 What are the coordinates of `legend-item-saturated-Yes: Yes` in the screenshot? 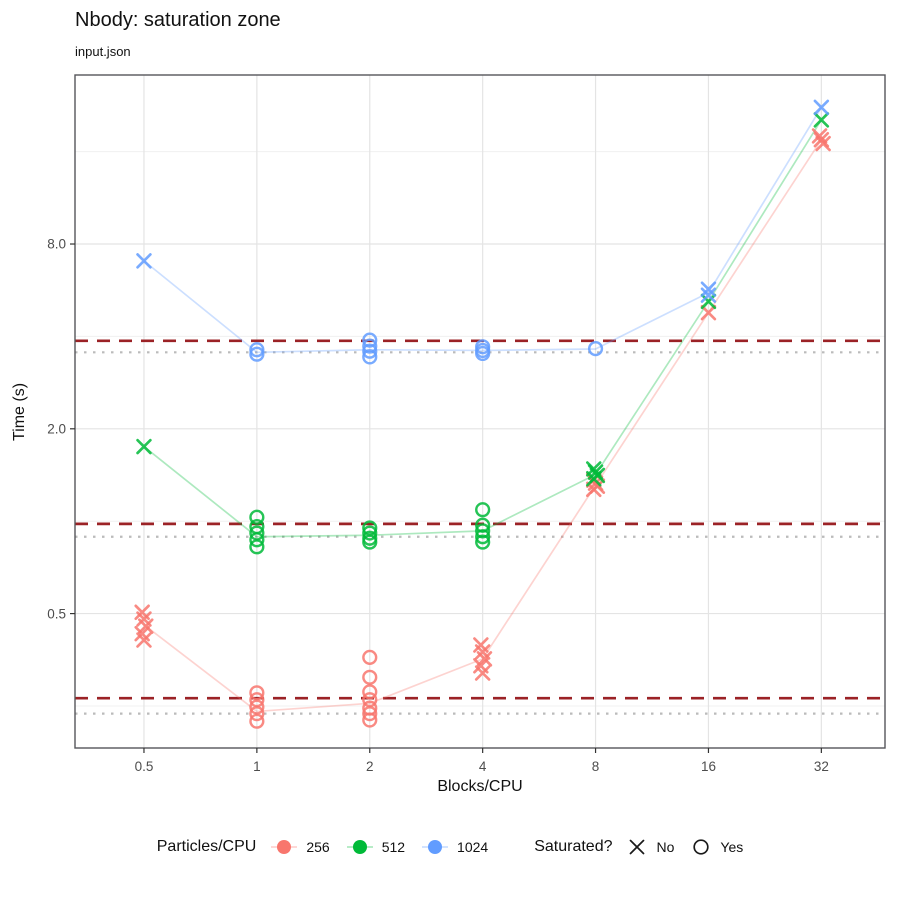 It's located at (716, 847).